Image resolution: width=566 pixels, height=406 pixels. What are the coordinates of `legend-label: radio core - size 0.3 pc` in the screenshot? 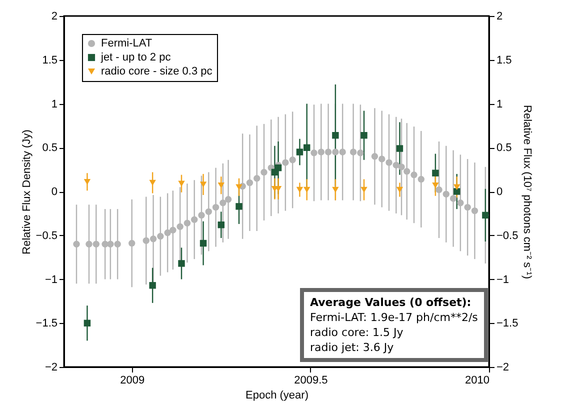 It's located at (157, 72).